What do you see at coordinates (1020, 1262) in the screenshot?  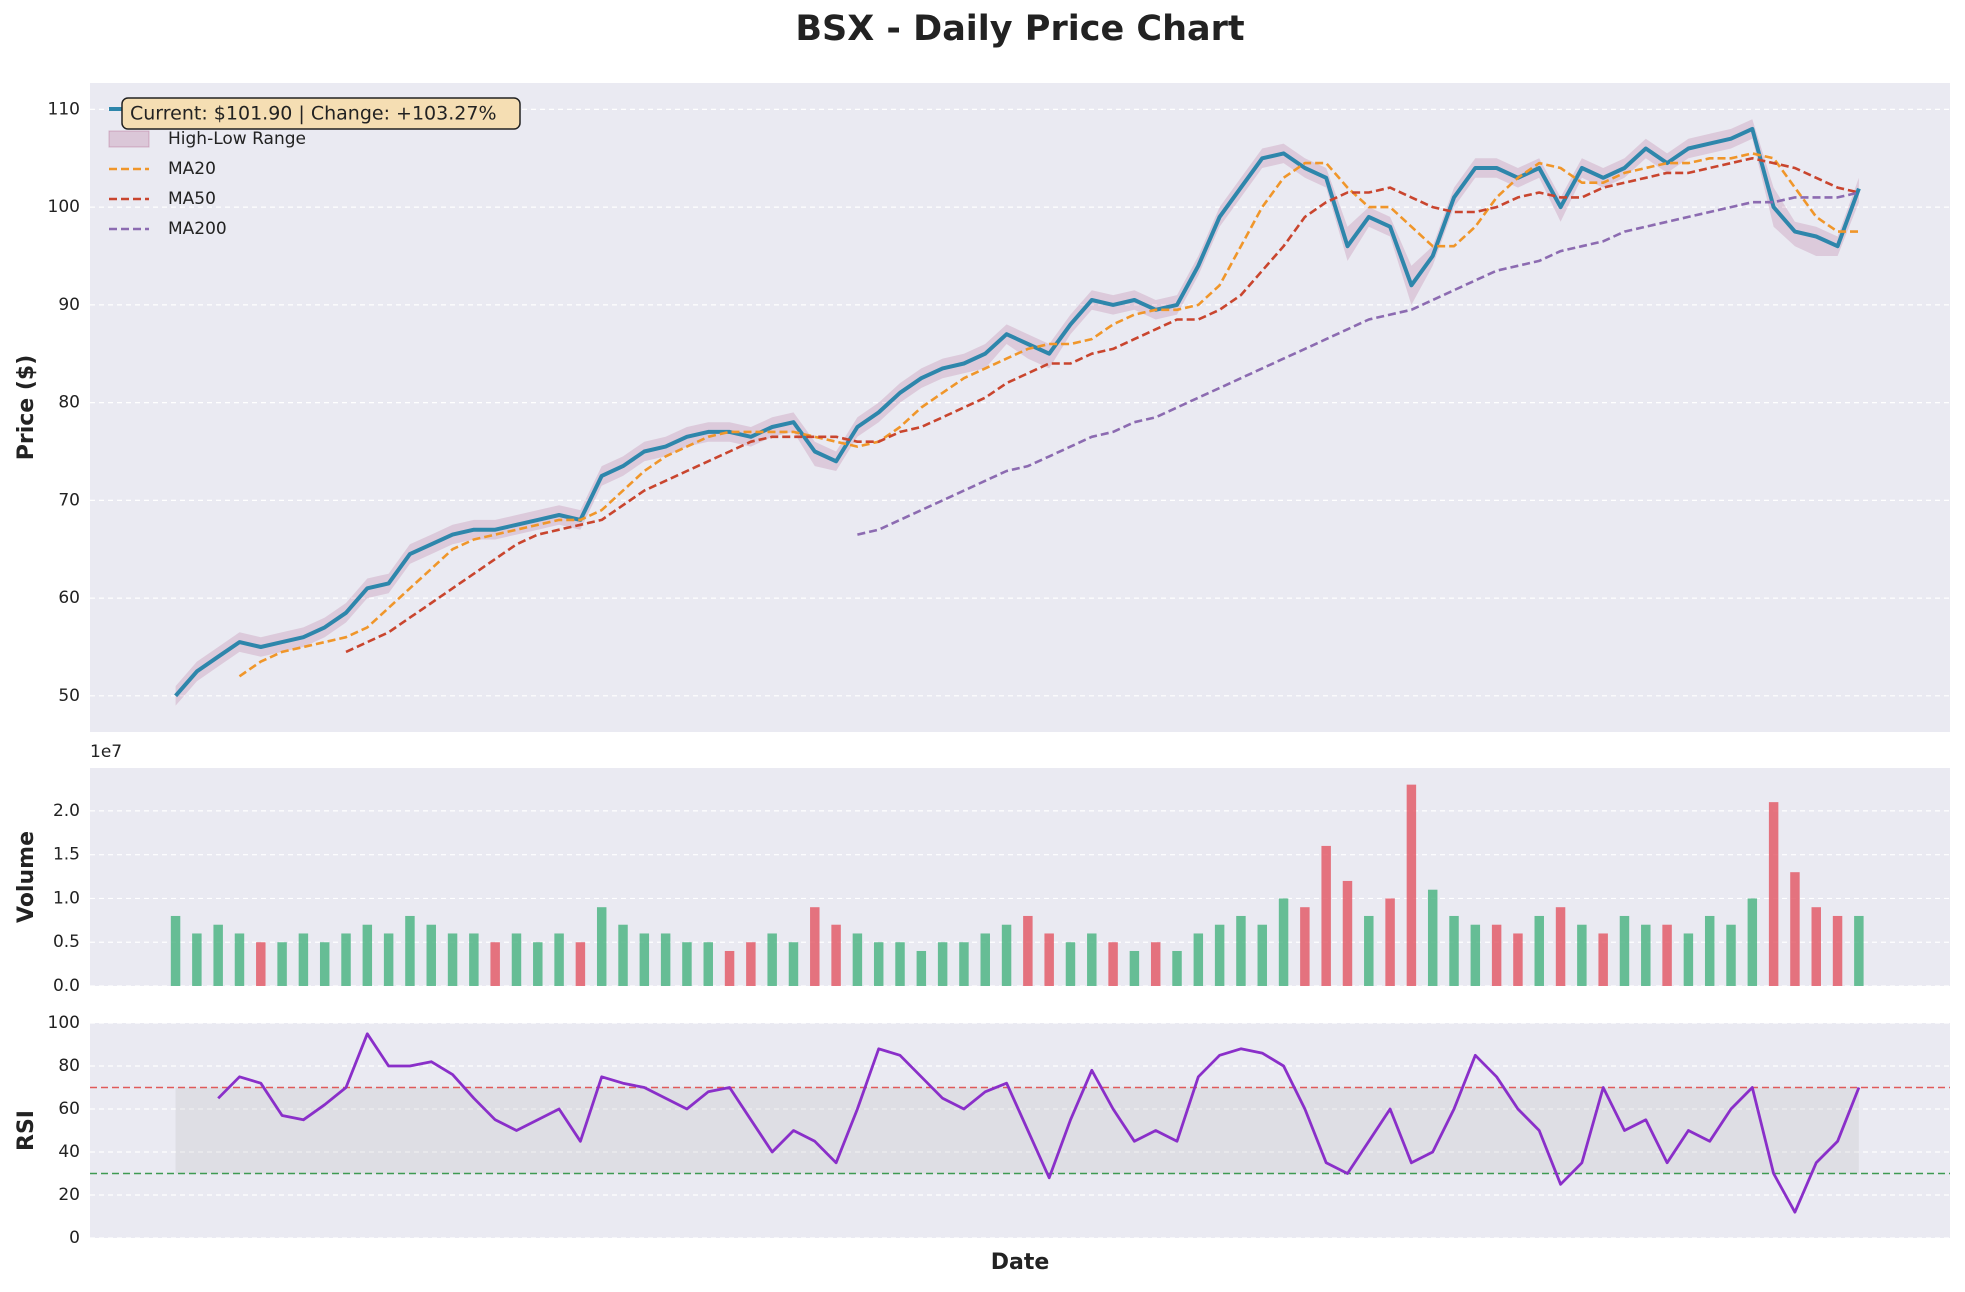 I see `x-axis-label: Date` at bounding box center [1020, 1262].